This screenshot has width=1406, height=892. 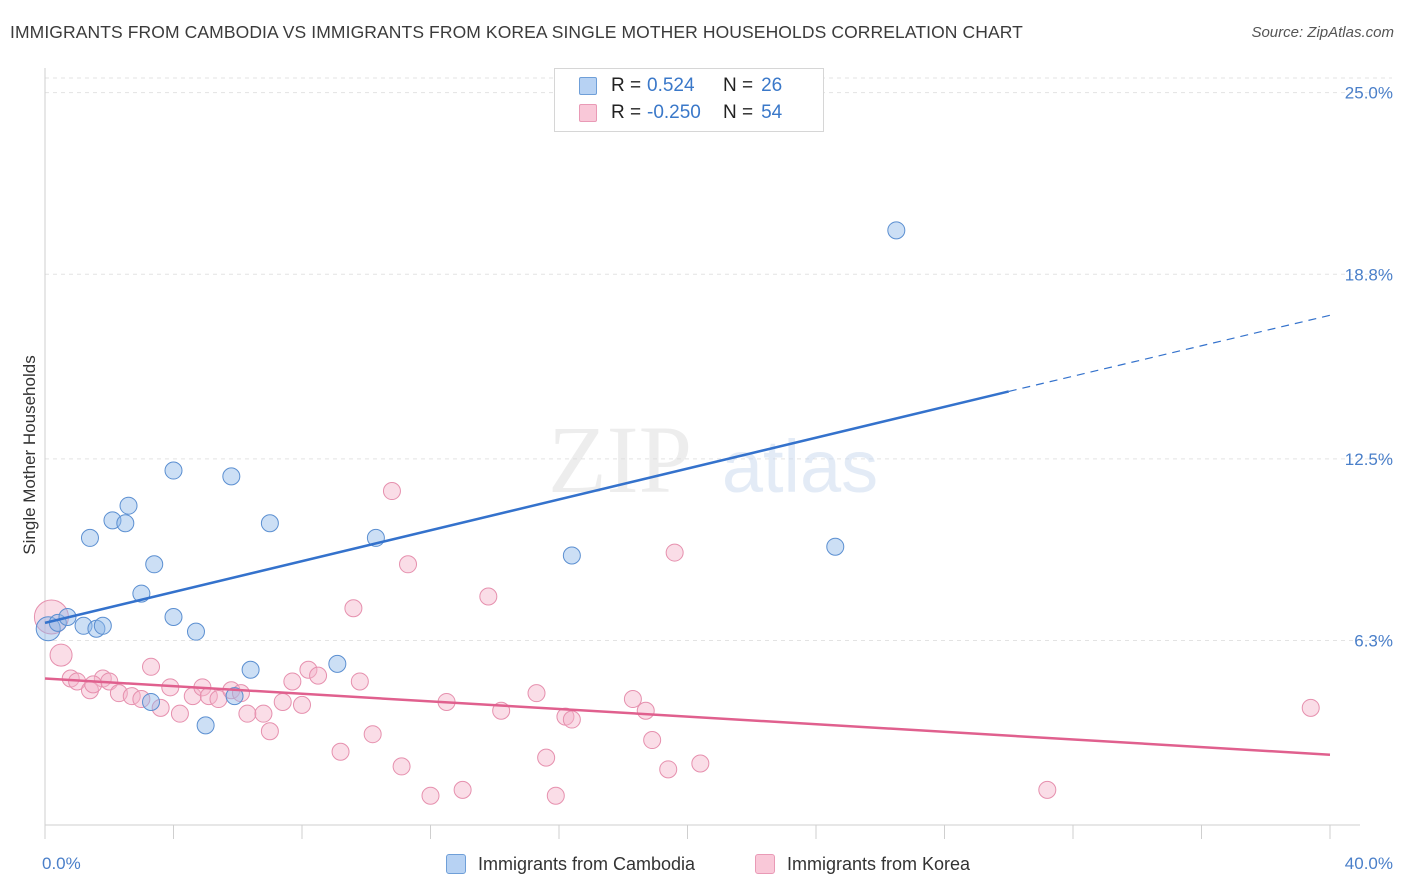 What do you see at coordinates (713, 459) in the screenshot?
I see `watermark: ZIP atlas` at bounding box center [713, 459].